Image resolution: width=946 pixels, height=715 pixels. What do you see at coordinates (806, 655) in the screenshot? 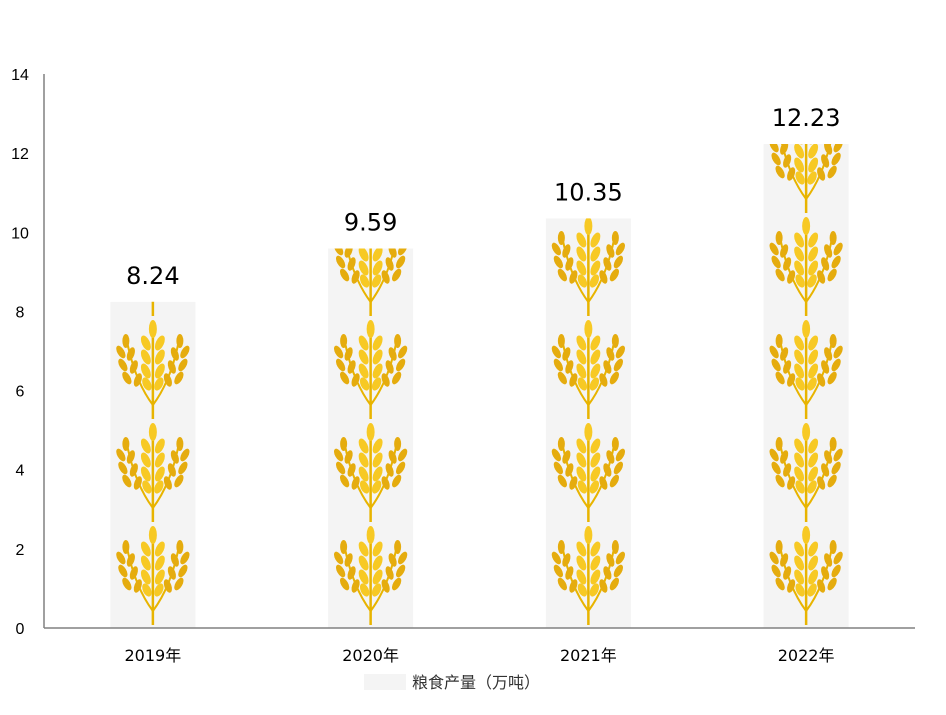
I see `x-tick-label: 2022年` at bounding box center [806, 655].